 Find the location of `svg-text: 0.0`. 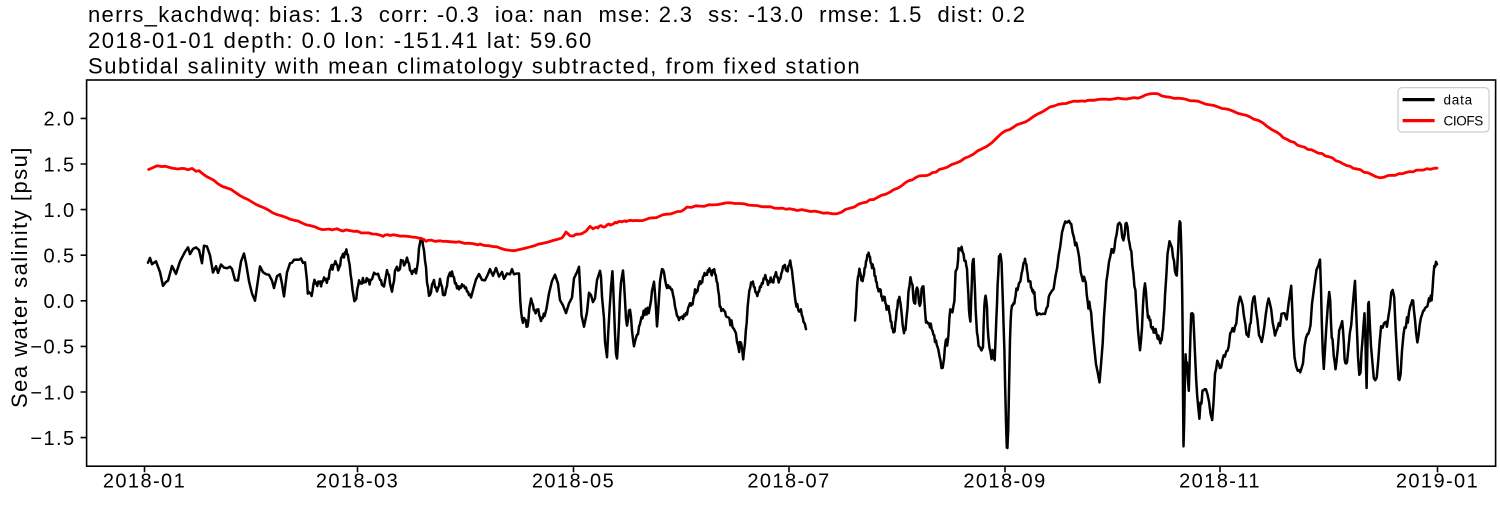

svg-text: 0.0 is located at coordinates (59, 302).